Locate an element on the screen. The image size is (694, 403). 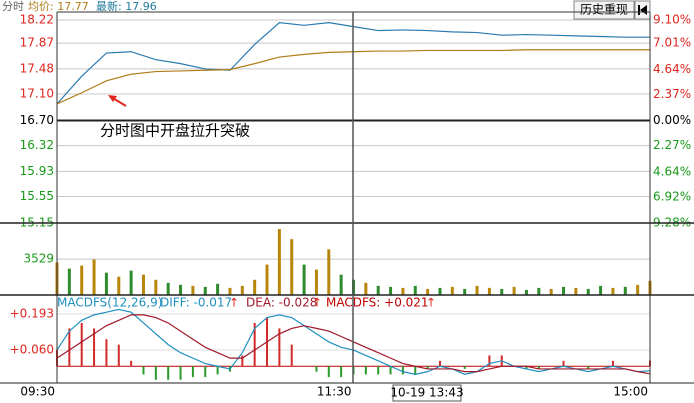
macd-header: MACDFS: +0.021 is located at coordinates (377, 303).